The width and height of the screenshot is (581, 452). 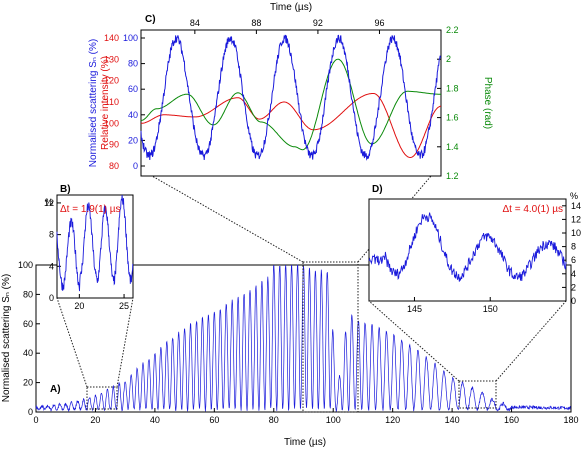 What do you see at coordinates (35, 420) in the screenshot?
I see `panel-a-x-tick-label: 0` at bounding box center [35, 420].